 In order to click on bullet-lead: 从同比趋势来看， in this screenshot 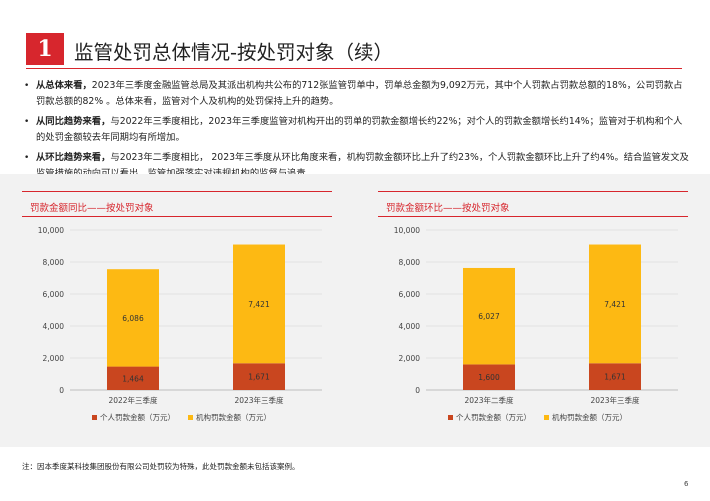, I will do `click(73, 121)`.